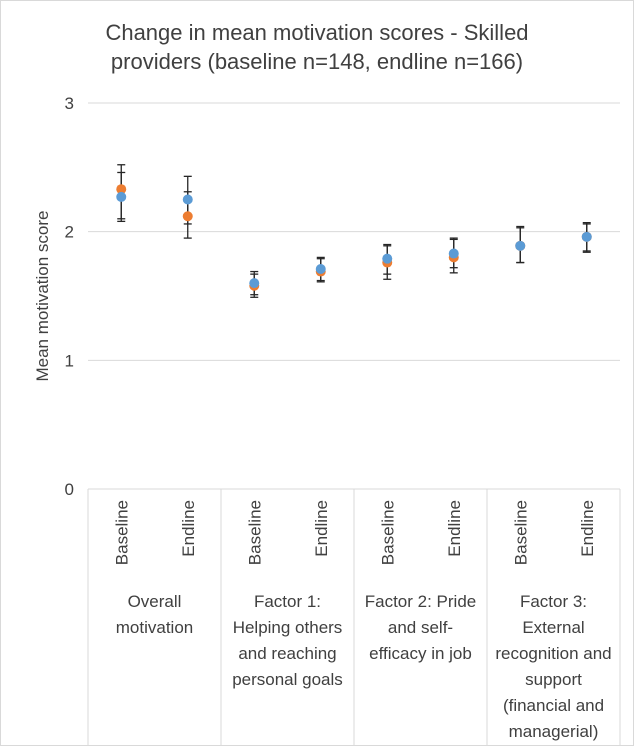 This screenshot has width=634, height=746. Describe the element at coordinates (69, 296) in the screenshot. I see `y-tick-labels: 0 1 2 3` at that location.